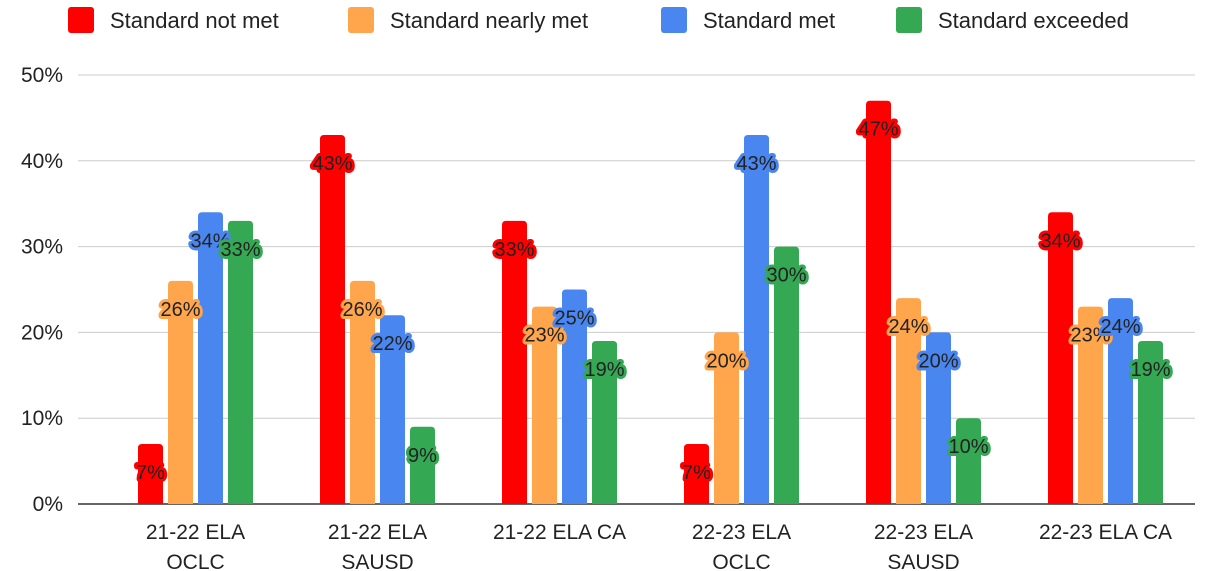 Image resolution: width=1209 pixels, height=571 pixels. What do you see at coordinates (42, 161) in the screenshot?
I see `y-tick-label: 40%` at bounding box center [42, 161].